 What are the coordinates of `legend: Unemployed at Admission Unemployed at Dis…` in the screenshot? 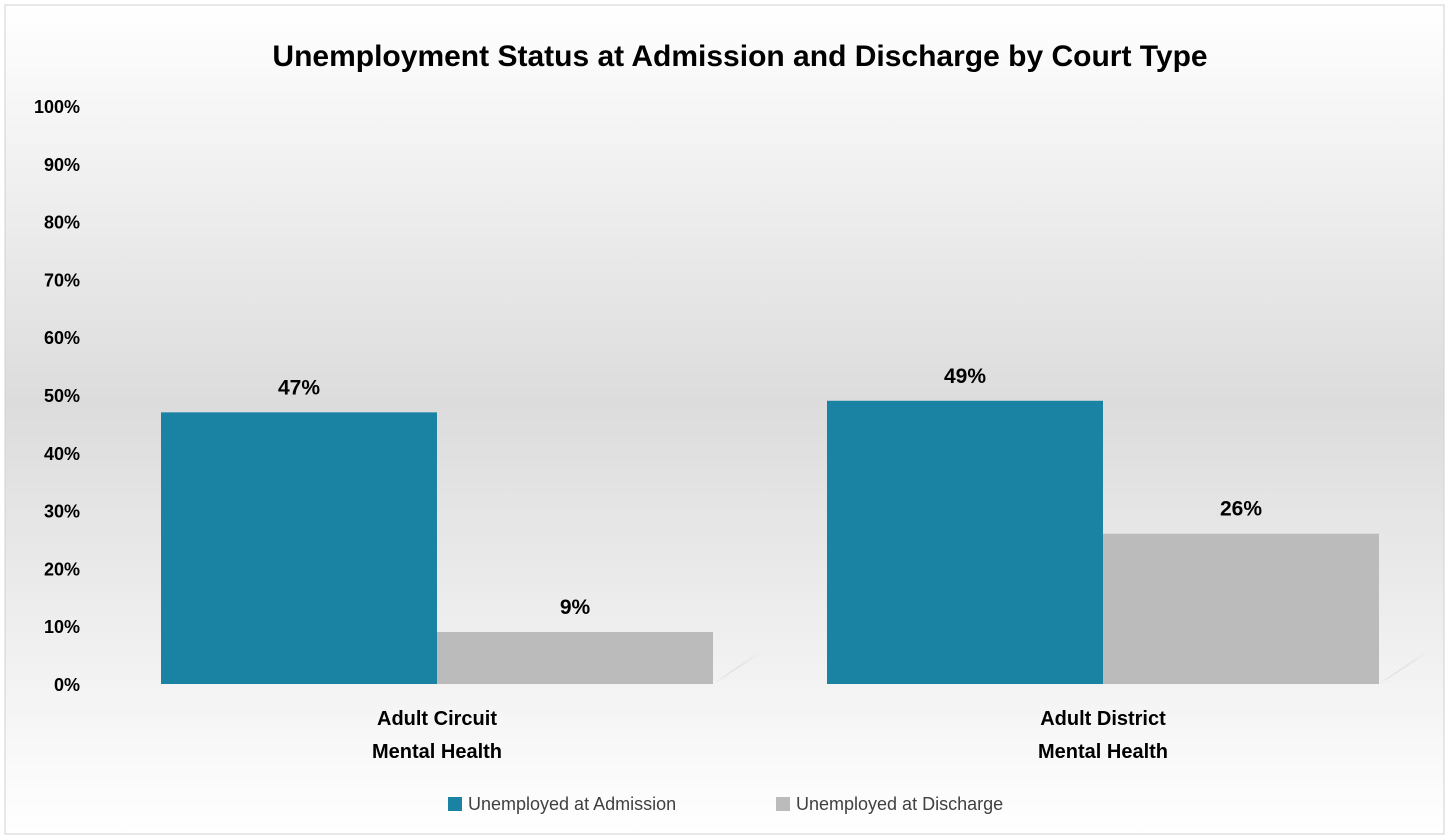 It's located at (725, 804).